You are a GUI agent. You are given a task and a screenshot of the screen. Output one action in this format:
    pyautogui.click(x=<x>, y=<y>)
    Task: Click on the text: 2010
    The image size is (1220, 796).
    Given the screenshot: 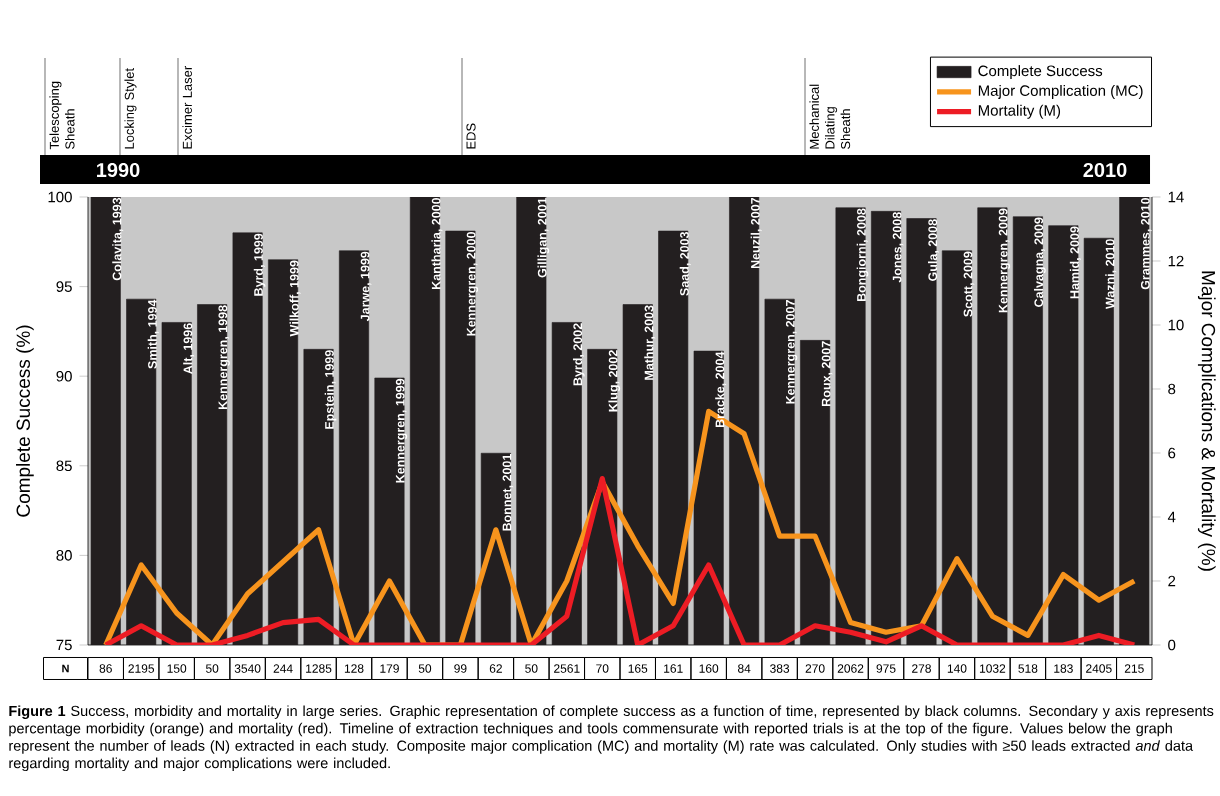 What is the action you would take?
    pyautogui.click(x=1105, y=170)
    